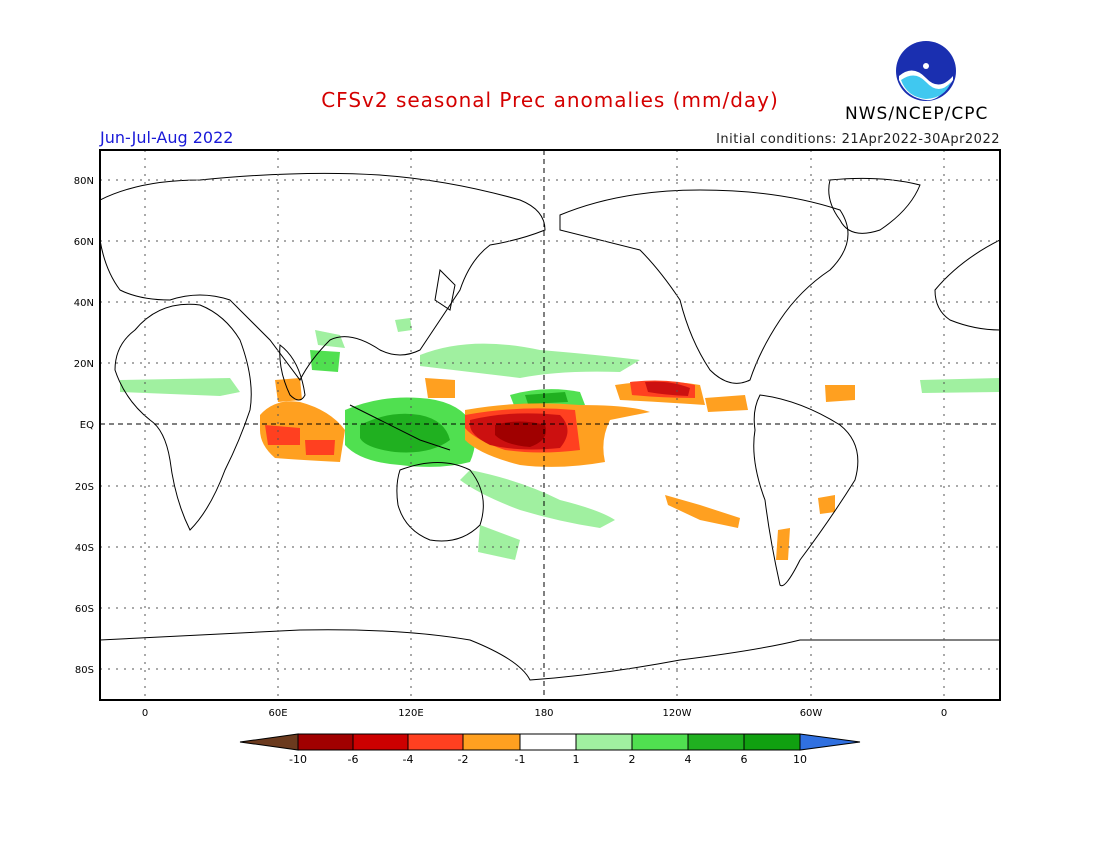 This screenshot has height=850, width=1100. I want to click on lon-label: 60E, so click(277, 713).